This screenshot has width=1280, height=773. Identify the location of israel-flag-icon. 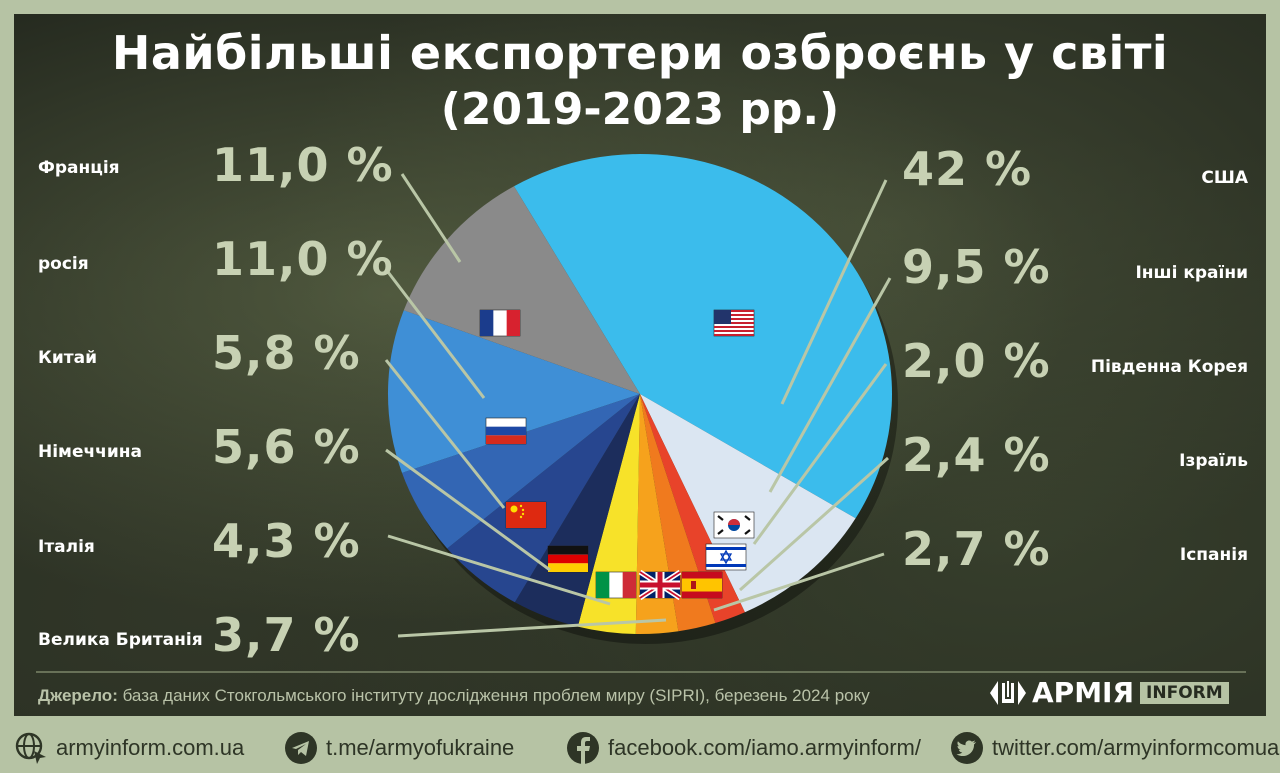
(726, 557).